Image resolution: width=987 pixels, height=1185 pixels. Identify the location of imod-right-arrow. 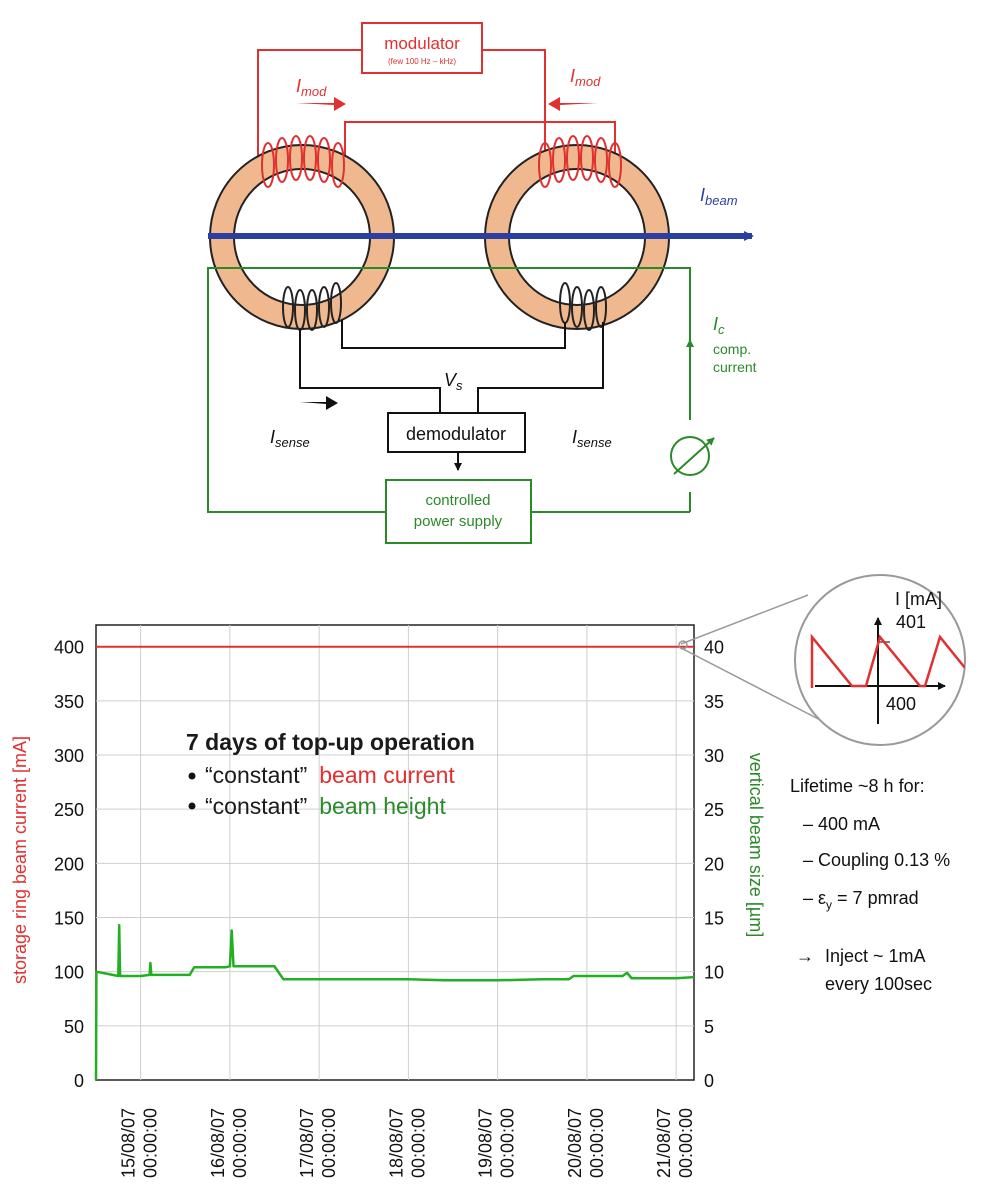
(573, 104).